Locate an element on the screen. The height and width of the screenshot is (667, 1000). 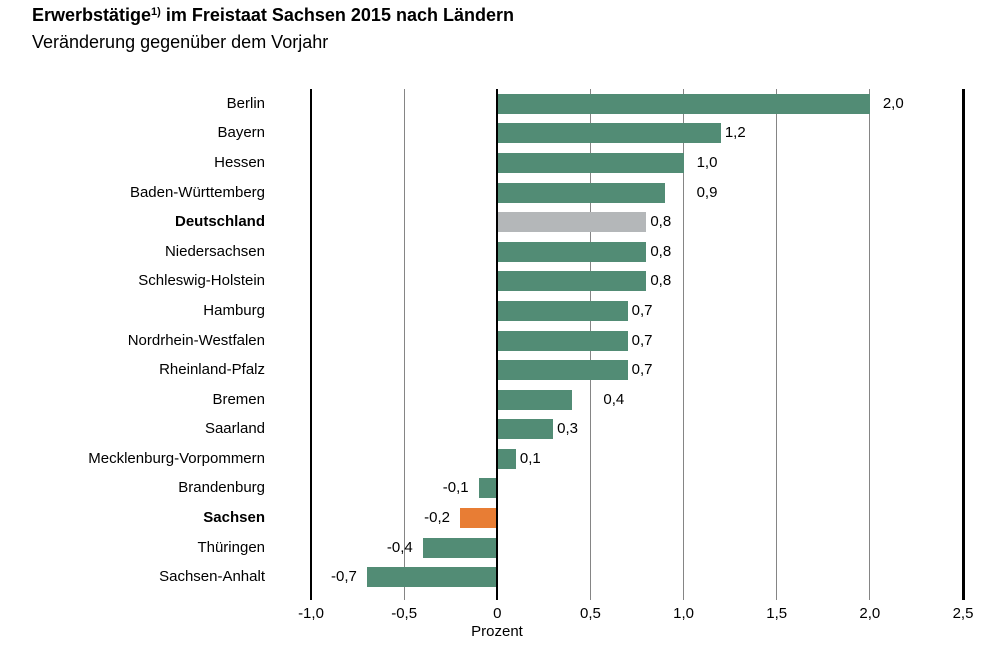
category-label-sachsen-anhalt: Sachsen-Anhalt is located at coordinates (212, 577).